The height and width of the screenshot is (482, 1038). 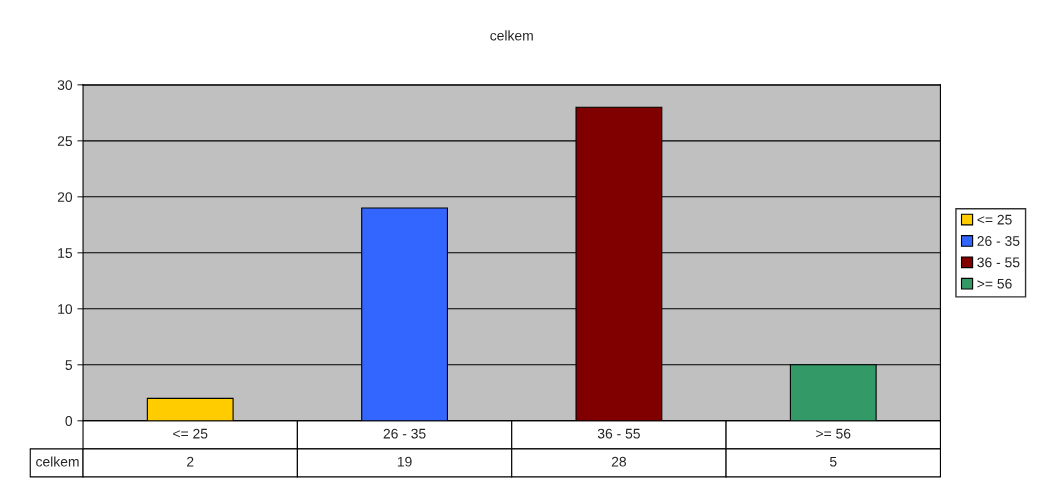 What do you see at coordinates (65, 85) in the screenshot?
I see `y-tick-label: 30` at bounding box center [65, 85].